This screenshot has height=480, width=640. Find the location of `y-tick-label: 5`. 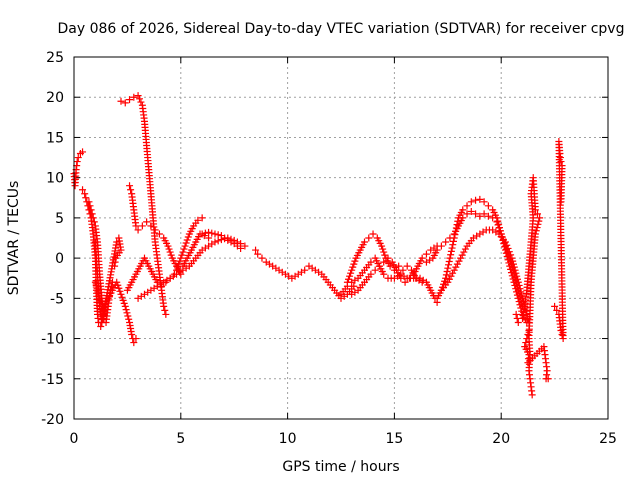

y-tick-label: 5 is located at coordinates (59, 219).